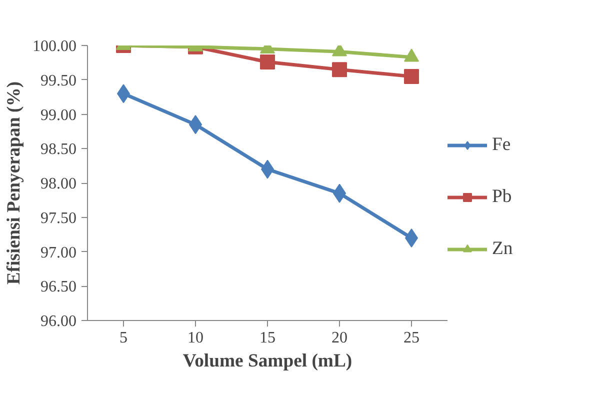  What do you see at coordinates (412, 338) in the screenshot?
I see `x-tick-label: 25` at bounding box center [412, 338].